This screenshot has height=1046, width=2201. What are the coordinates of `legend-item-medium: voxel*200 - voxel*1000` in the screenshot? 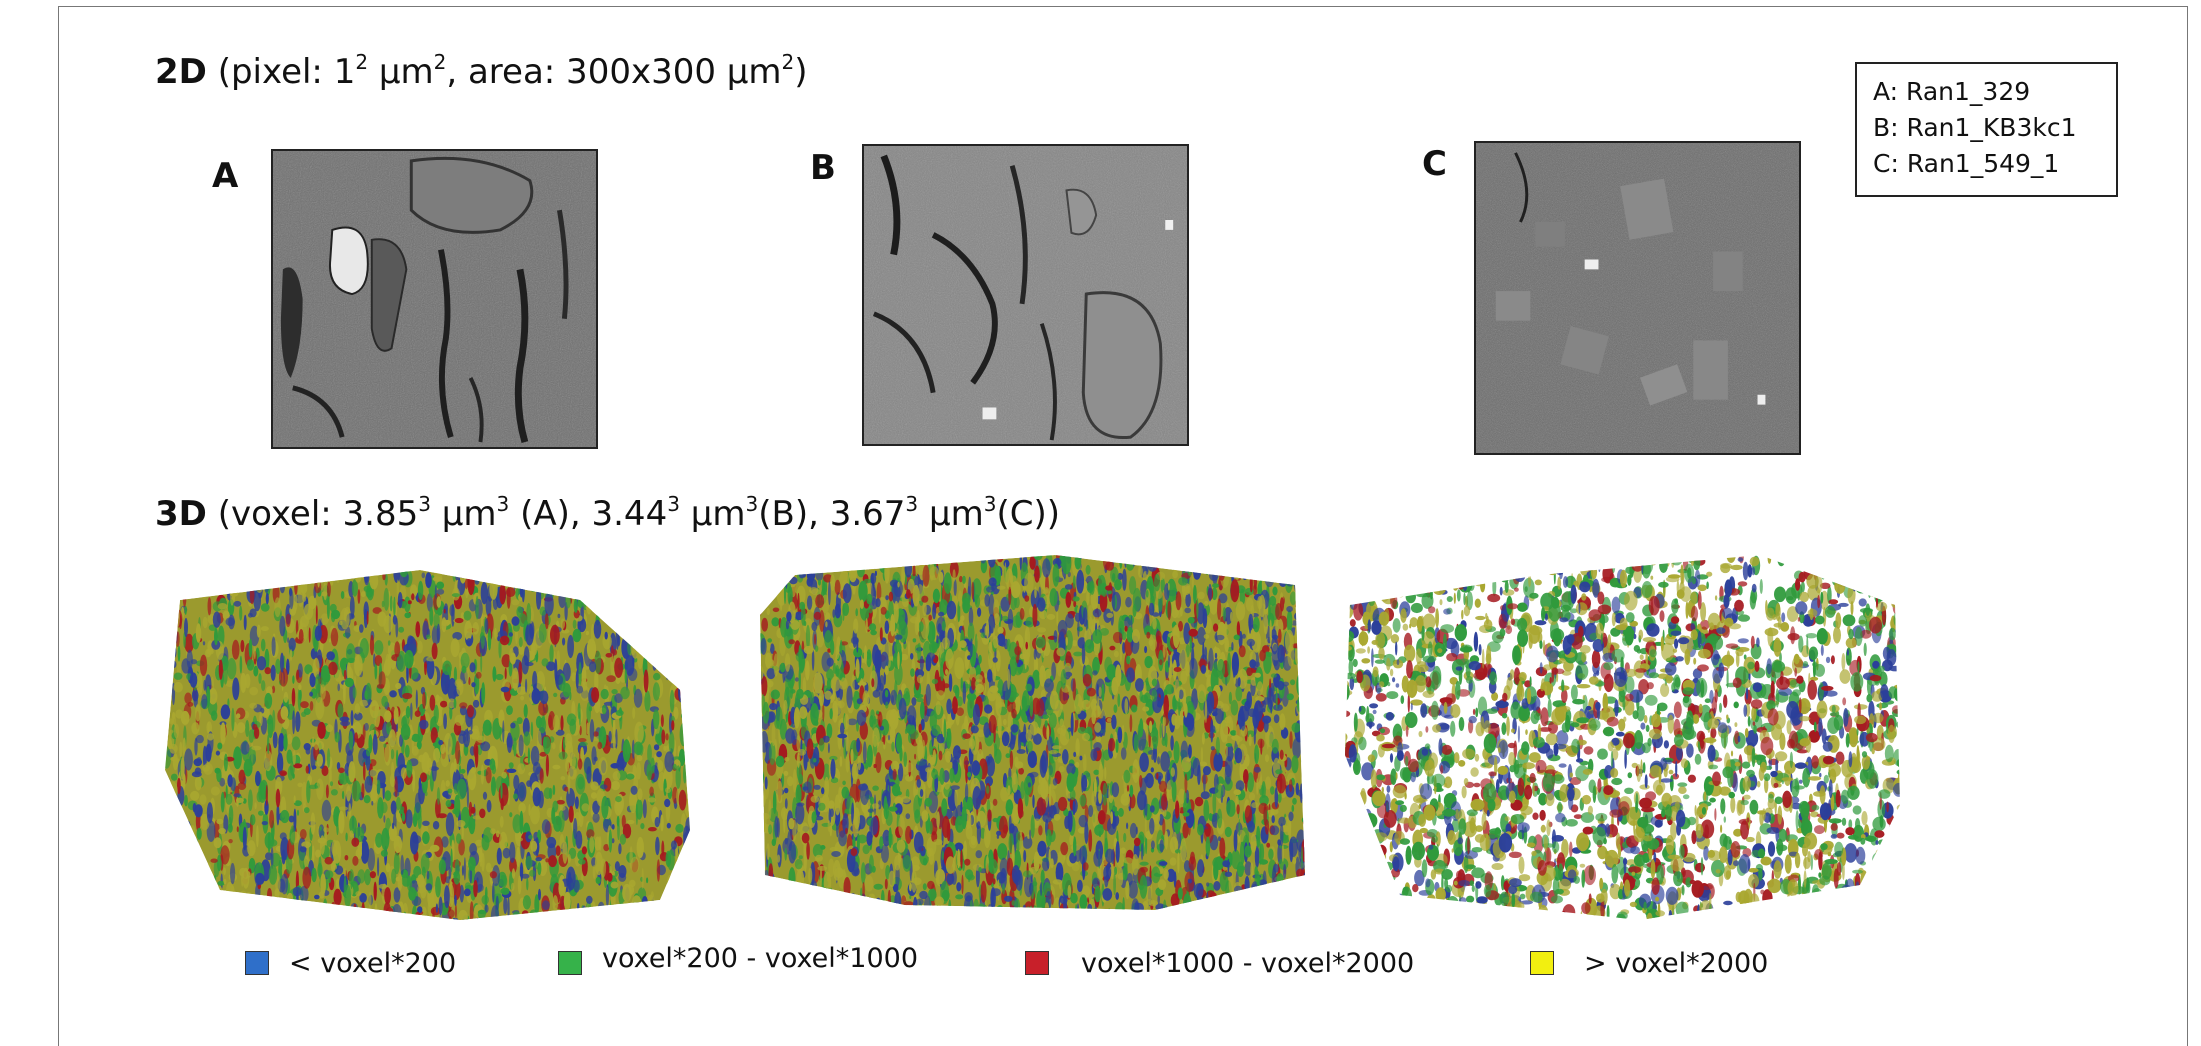 It's located at (738, 958).